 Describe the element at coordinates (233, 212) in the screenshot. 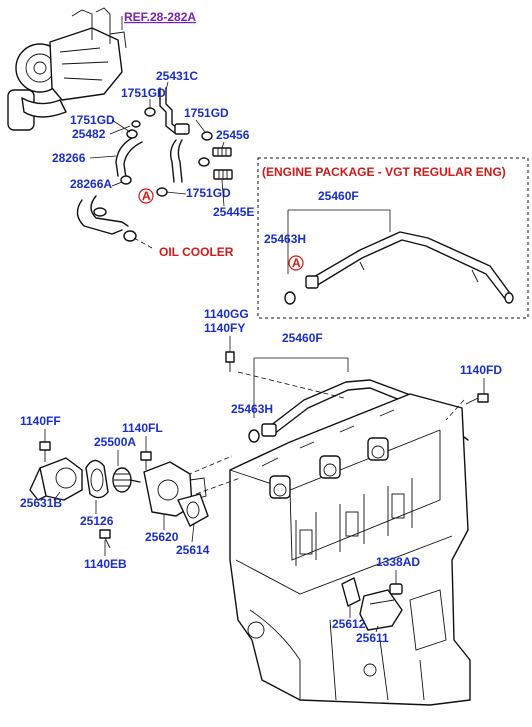

I see `part-25445e: 25445E` at that location.